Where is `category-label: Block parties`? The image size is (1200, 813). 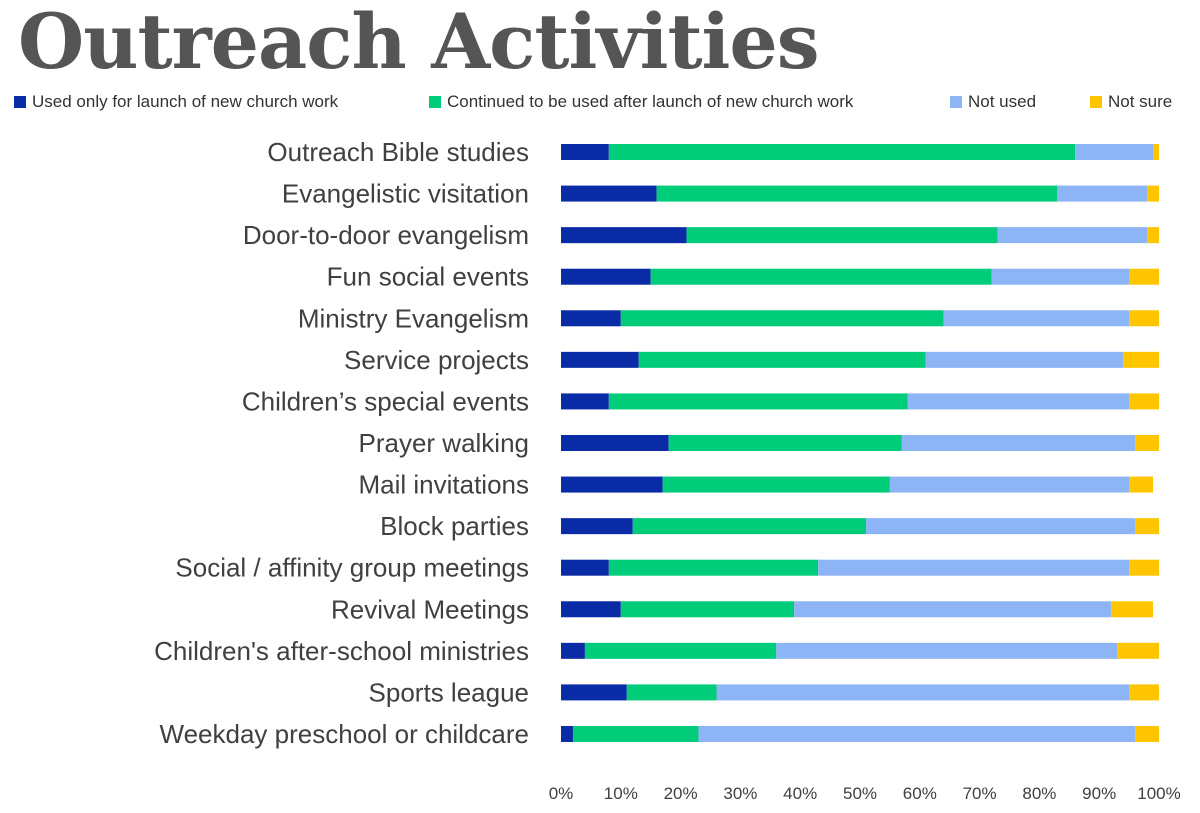 category-label: Block parties is located at coordinates (454, 526).